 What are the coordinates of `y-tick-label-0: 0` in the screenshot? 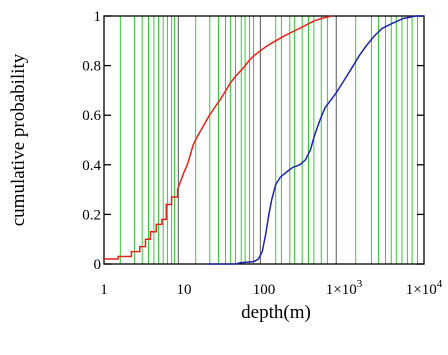 It's located at (98, 265).